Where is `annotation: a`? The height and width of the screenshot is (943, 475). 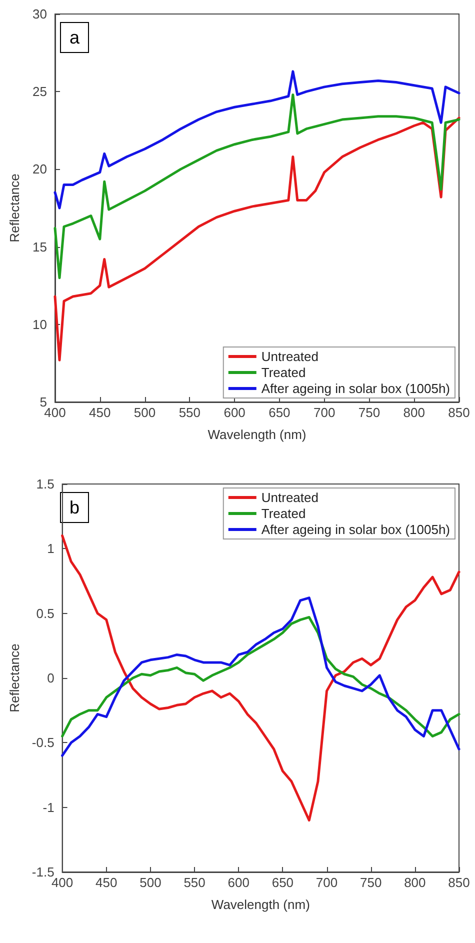 annotation: a is located at coordinates (74, 38).